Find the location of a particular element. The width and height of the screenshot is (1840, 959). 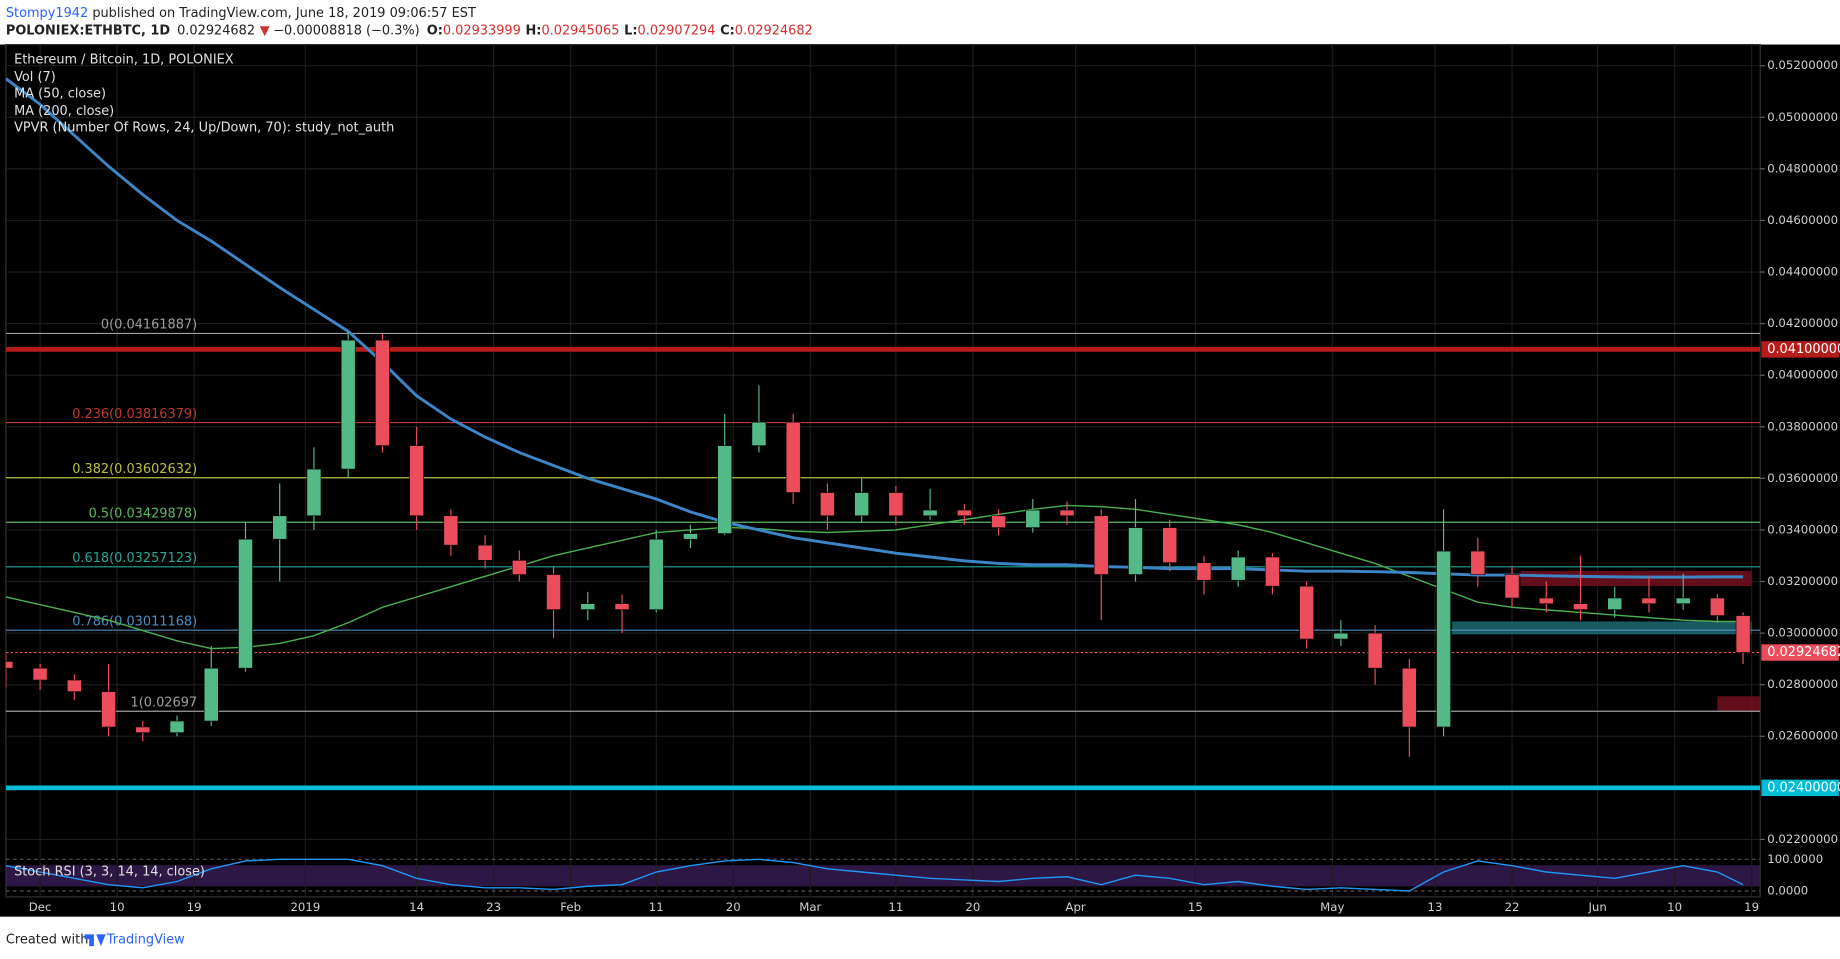

chart-title: Ethereum / Bitcoin, 1D, POLONIEX is located at coordinates (124, 59).